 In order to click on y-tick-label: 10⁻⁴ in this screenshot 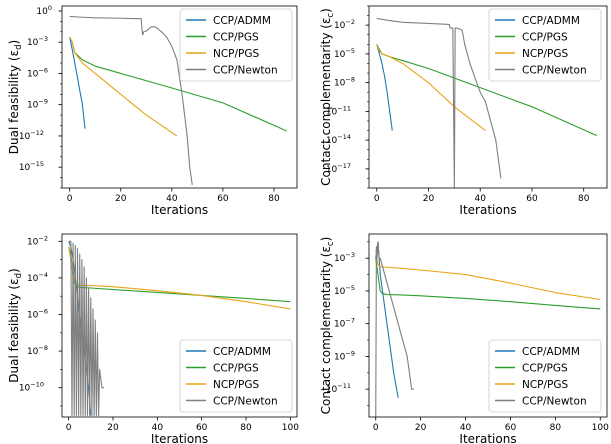, I will do `click(37, 277)`.